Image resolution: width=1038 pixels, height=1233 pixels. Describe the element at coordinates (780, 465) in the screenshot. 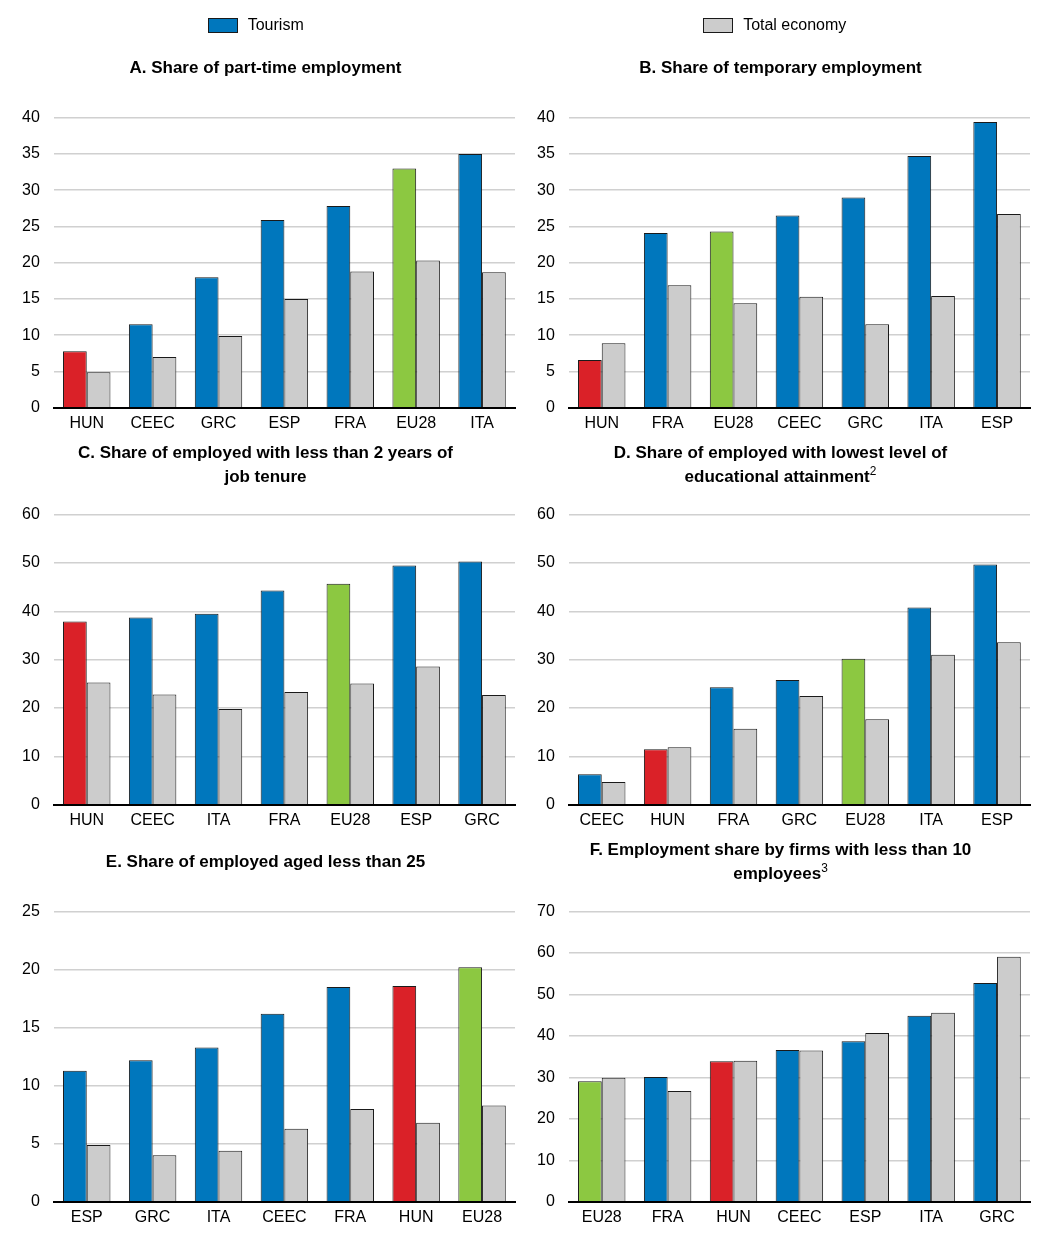

I see `chart-title: D. Share of employed with lowest level of educational attainment$^{2}$` at that location.